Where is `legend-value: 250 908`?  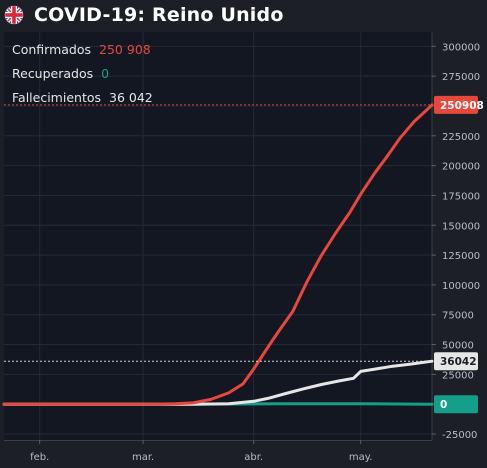
legend-value: 250 908 is located at coordinates (125, 49).